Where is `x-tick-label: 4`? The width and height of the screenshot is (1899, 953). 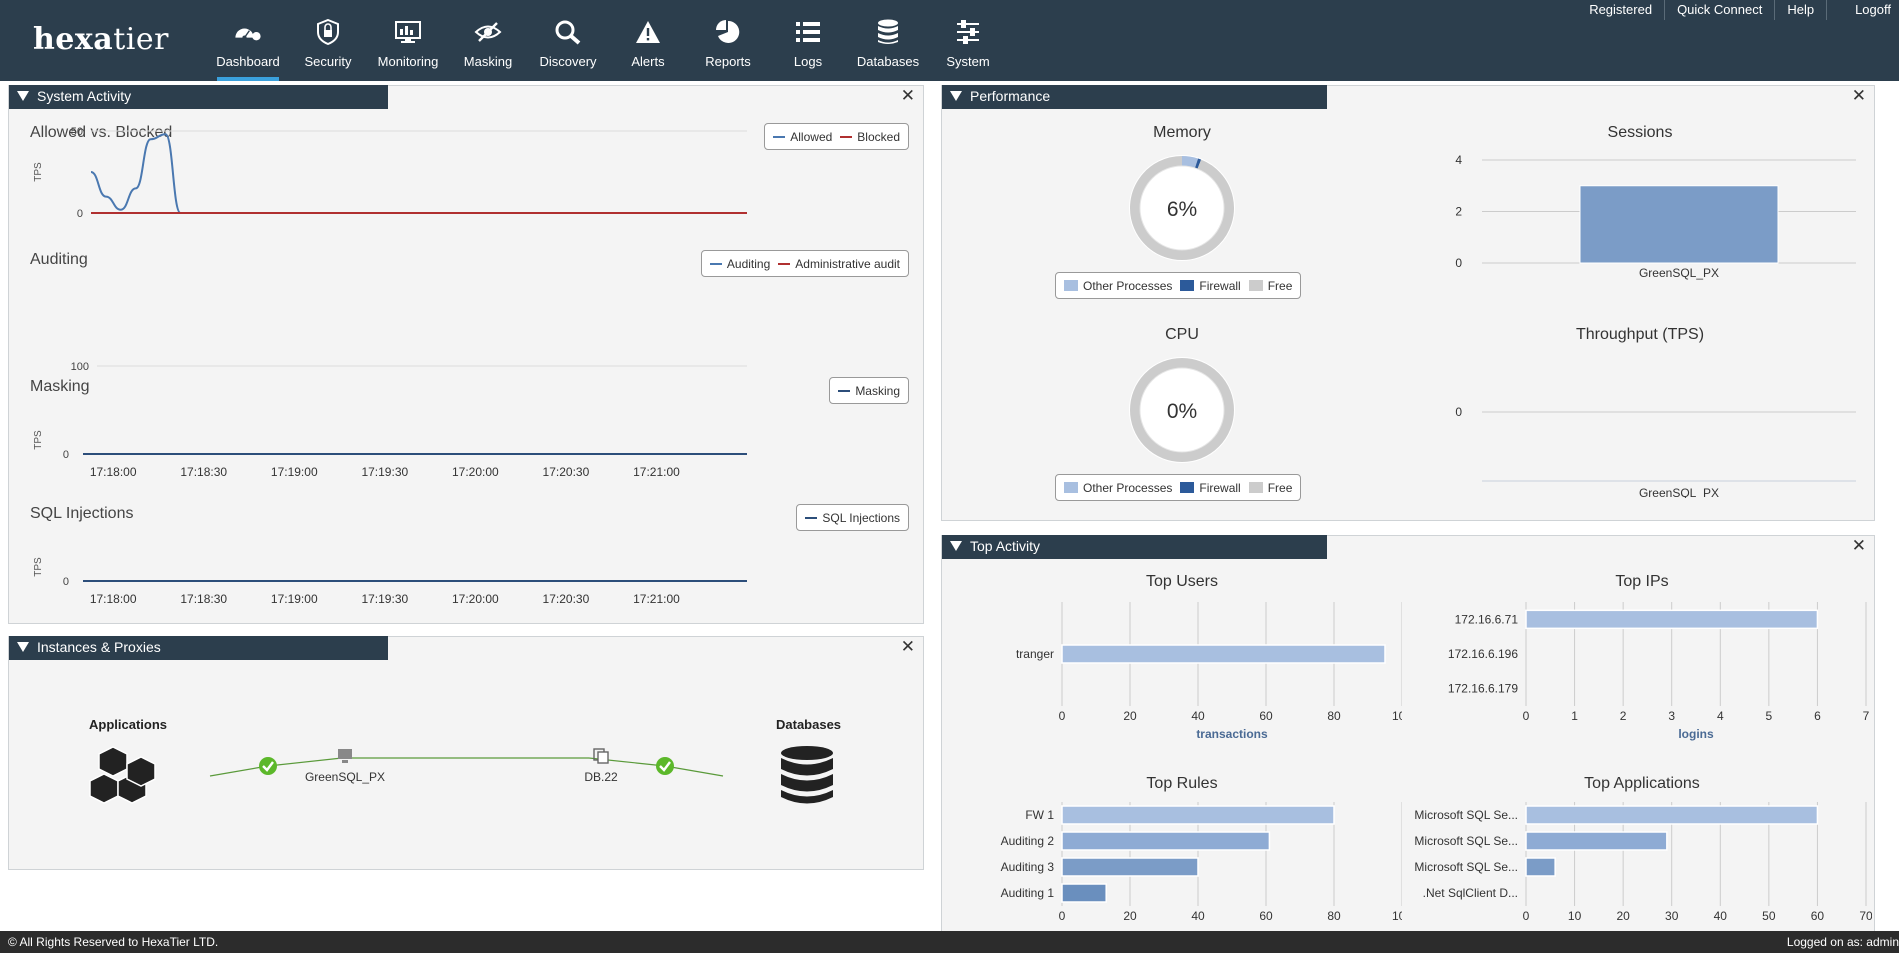 x-tick-label: 4 is located at coordinates (1720, 716).